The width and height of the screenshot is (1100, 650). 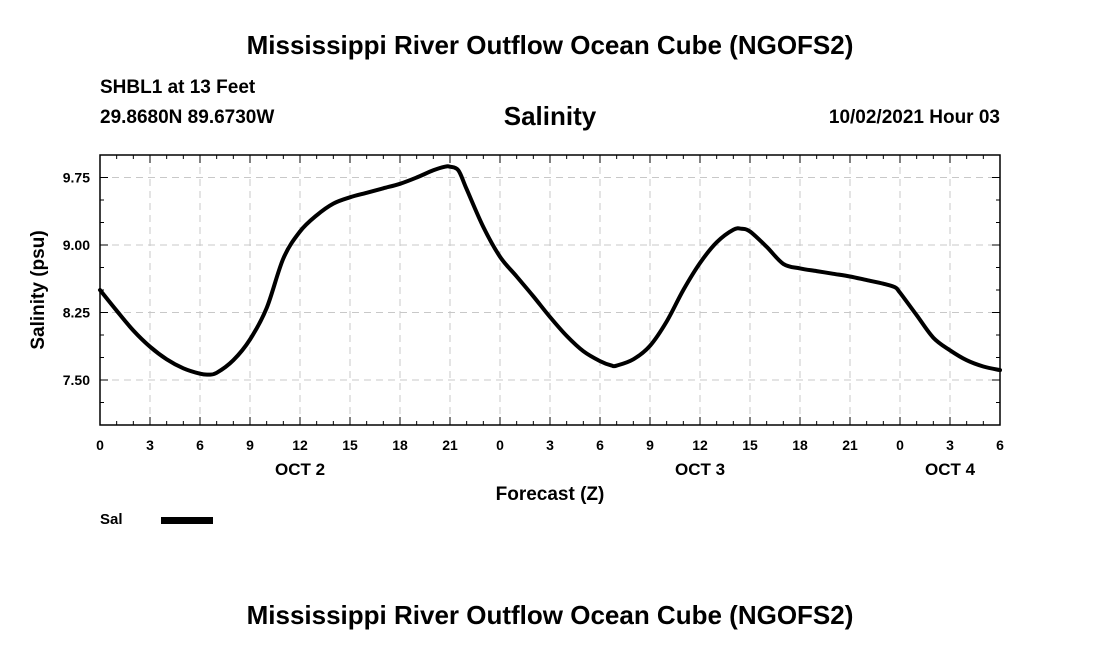 What do you see at coordinates (700, 469) in the screenshot?
I see `day-label: OCT 3` at bounding box center [700, 469].